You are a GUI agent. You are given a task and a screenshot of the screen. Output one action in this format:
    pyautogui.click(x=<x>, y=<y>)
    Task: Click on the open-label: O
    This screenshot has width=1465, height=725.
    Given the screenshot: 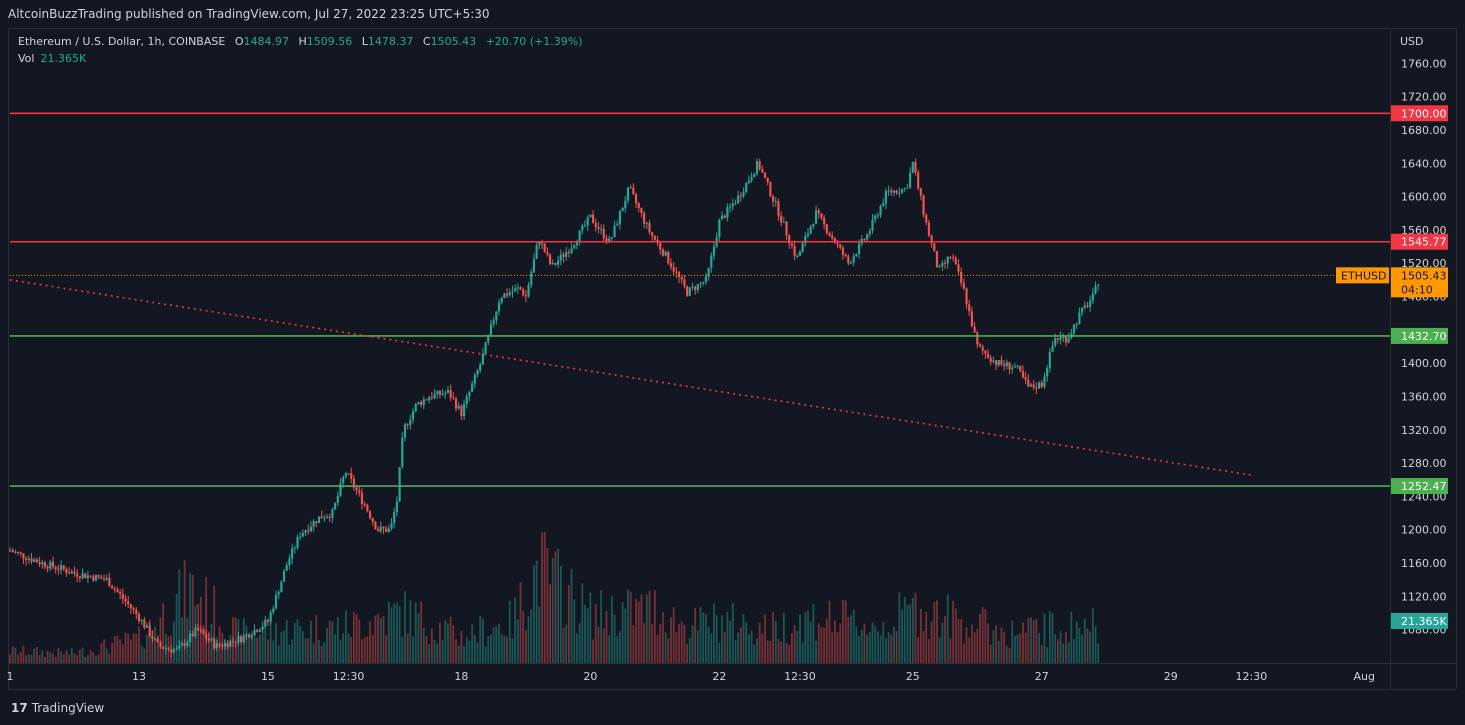 What is the action you would take?
    pyautogui.click(x=239, y=41)
    